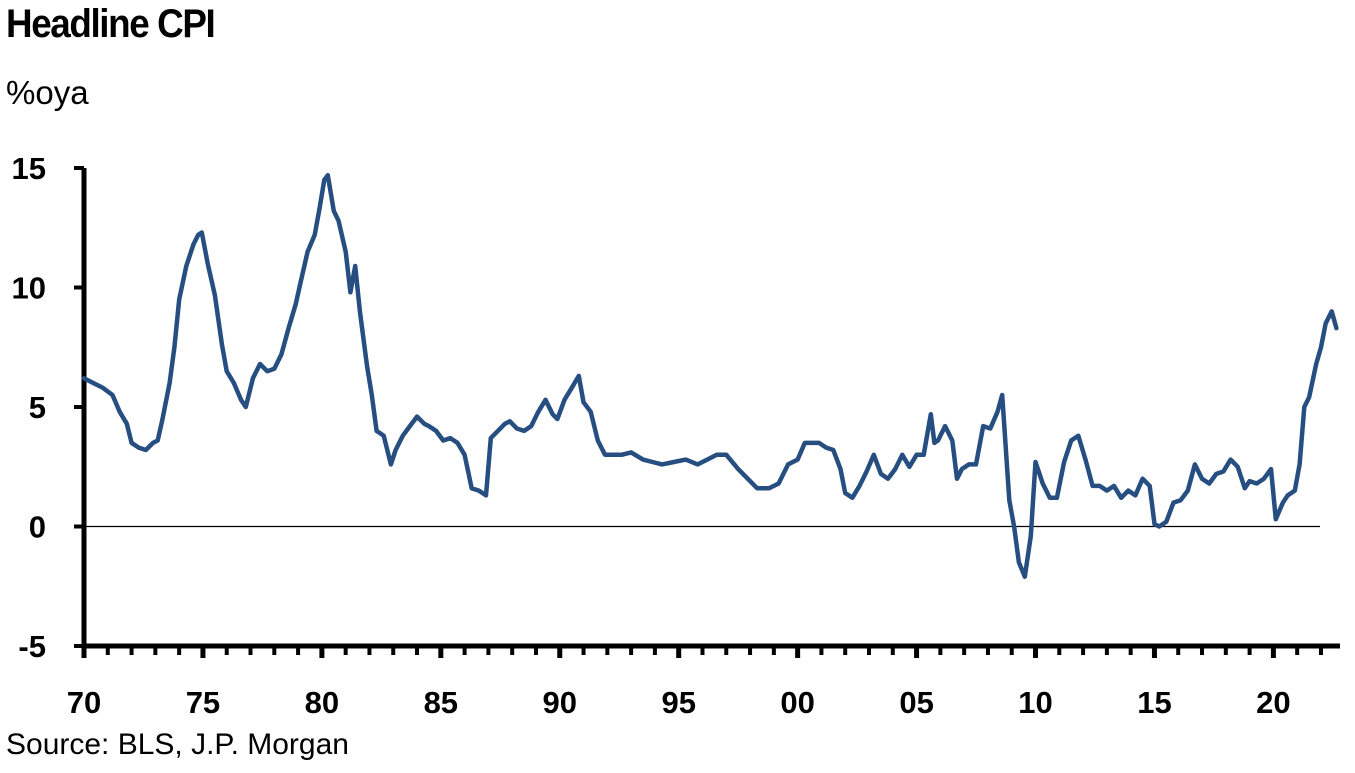 This screenshot has height=773, width=1355. What do you see at coordinates (1035, 702) in the screenshot?
I see `x-tick-label: 10` at bounding box center [1035, 702].